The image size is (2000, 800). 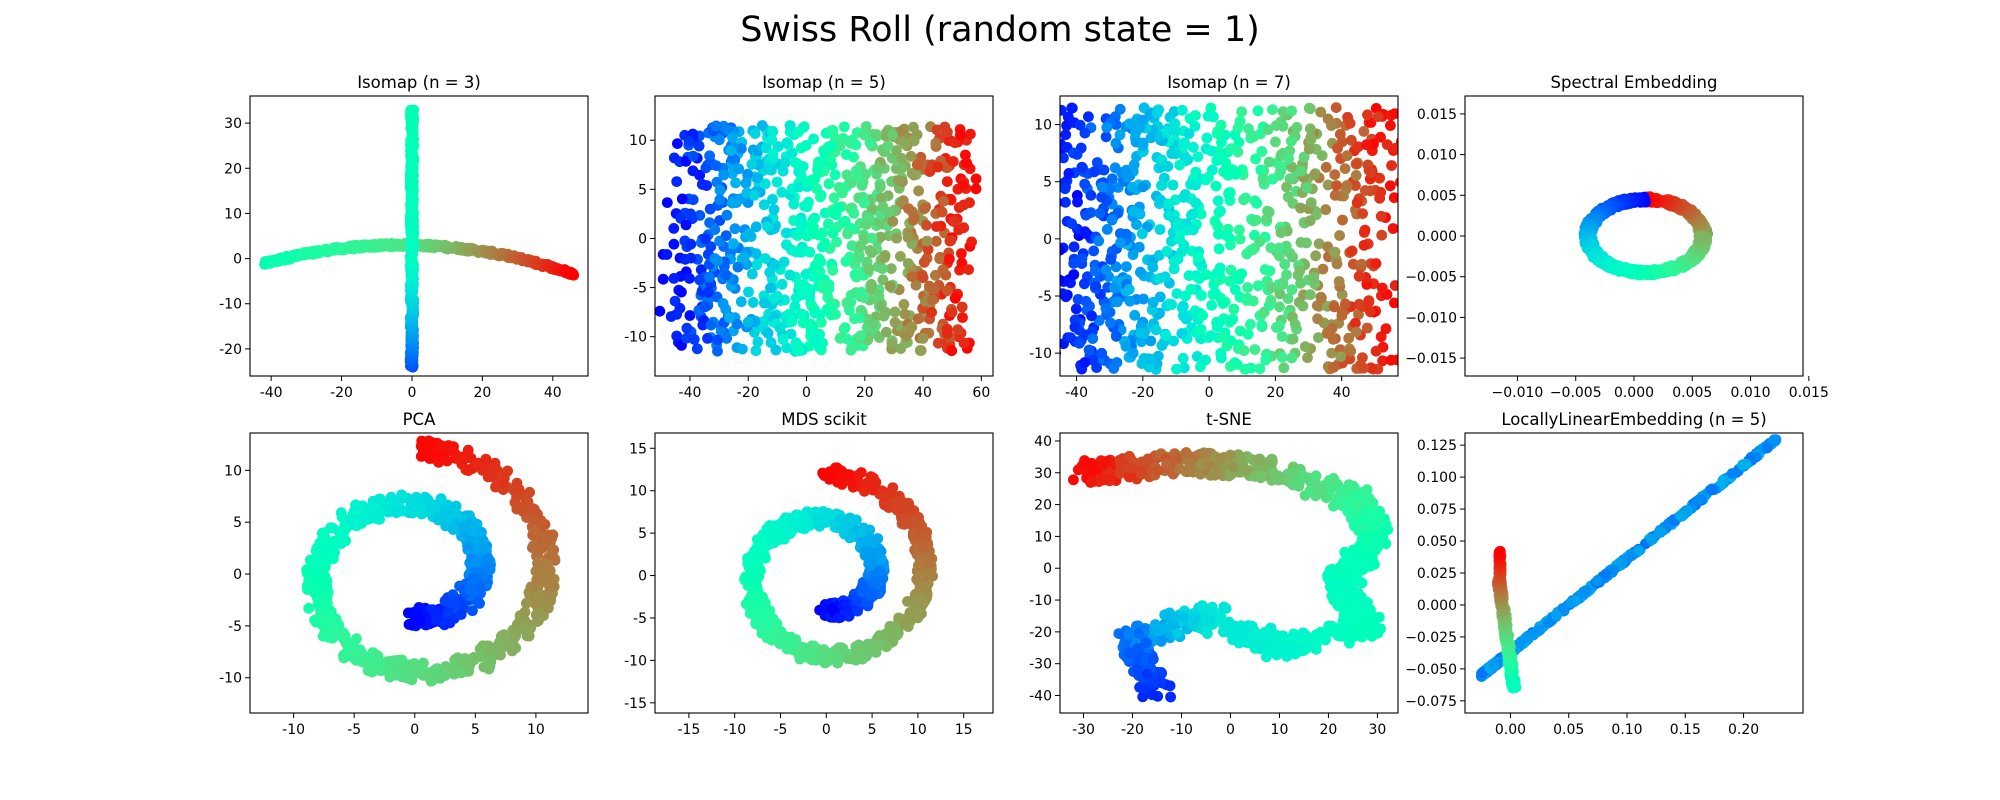 What do you see at coordinates (237, 260) in the screenshot?
I see `y-tick-label: 0` at bounding box center [237, 260].